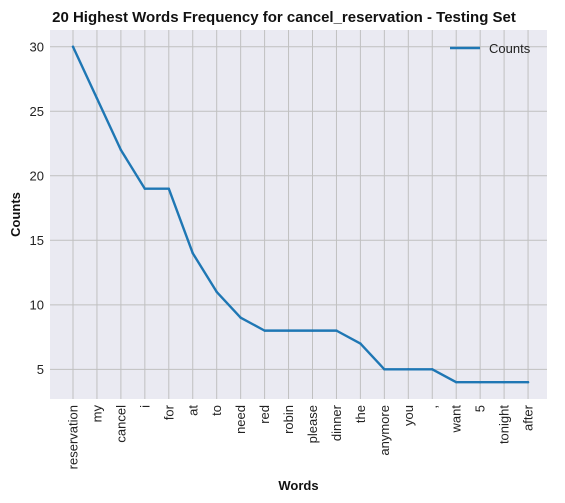  What do you see at coordinates (37, 111) in the screenshot?
I see `y-tick-label: 25` at bounding box center [37, 111].